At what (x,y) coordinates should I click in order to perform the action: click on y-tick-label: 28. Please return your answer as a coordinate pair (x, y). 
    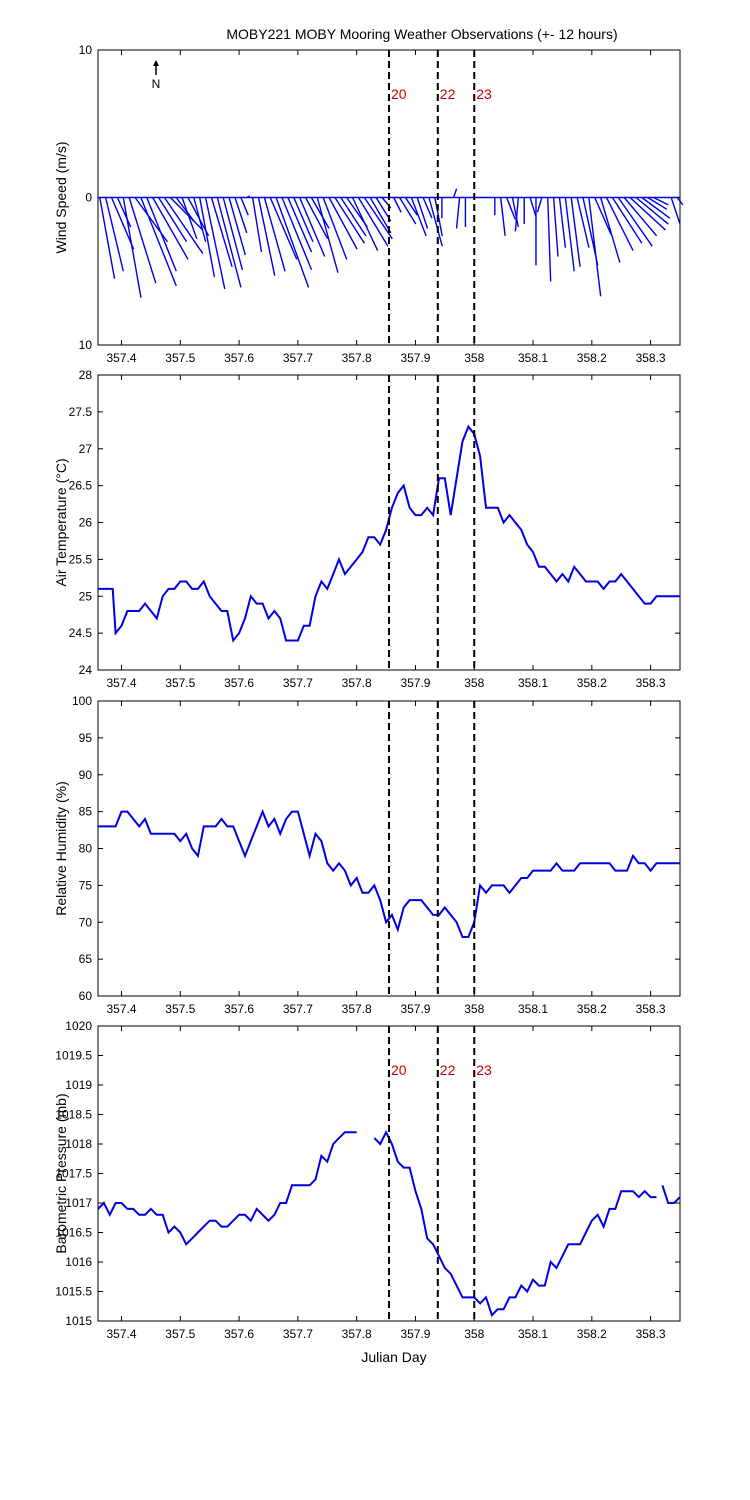
    Looking at the image, I should click on (86, 375).